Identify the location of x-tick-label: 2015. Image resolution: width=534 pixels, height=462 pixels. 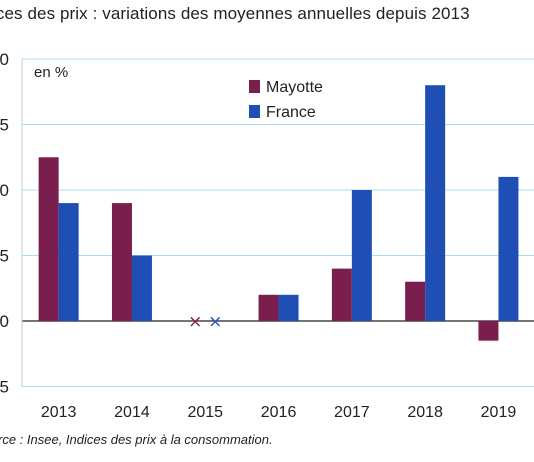
(205, 412).